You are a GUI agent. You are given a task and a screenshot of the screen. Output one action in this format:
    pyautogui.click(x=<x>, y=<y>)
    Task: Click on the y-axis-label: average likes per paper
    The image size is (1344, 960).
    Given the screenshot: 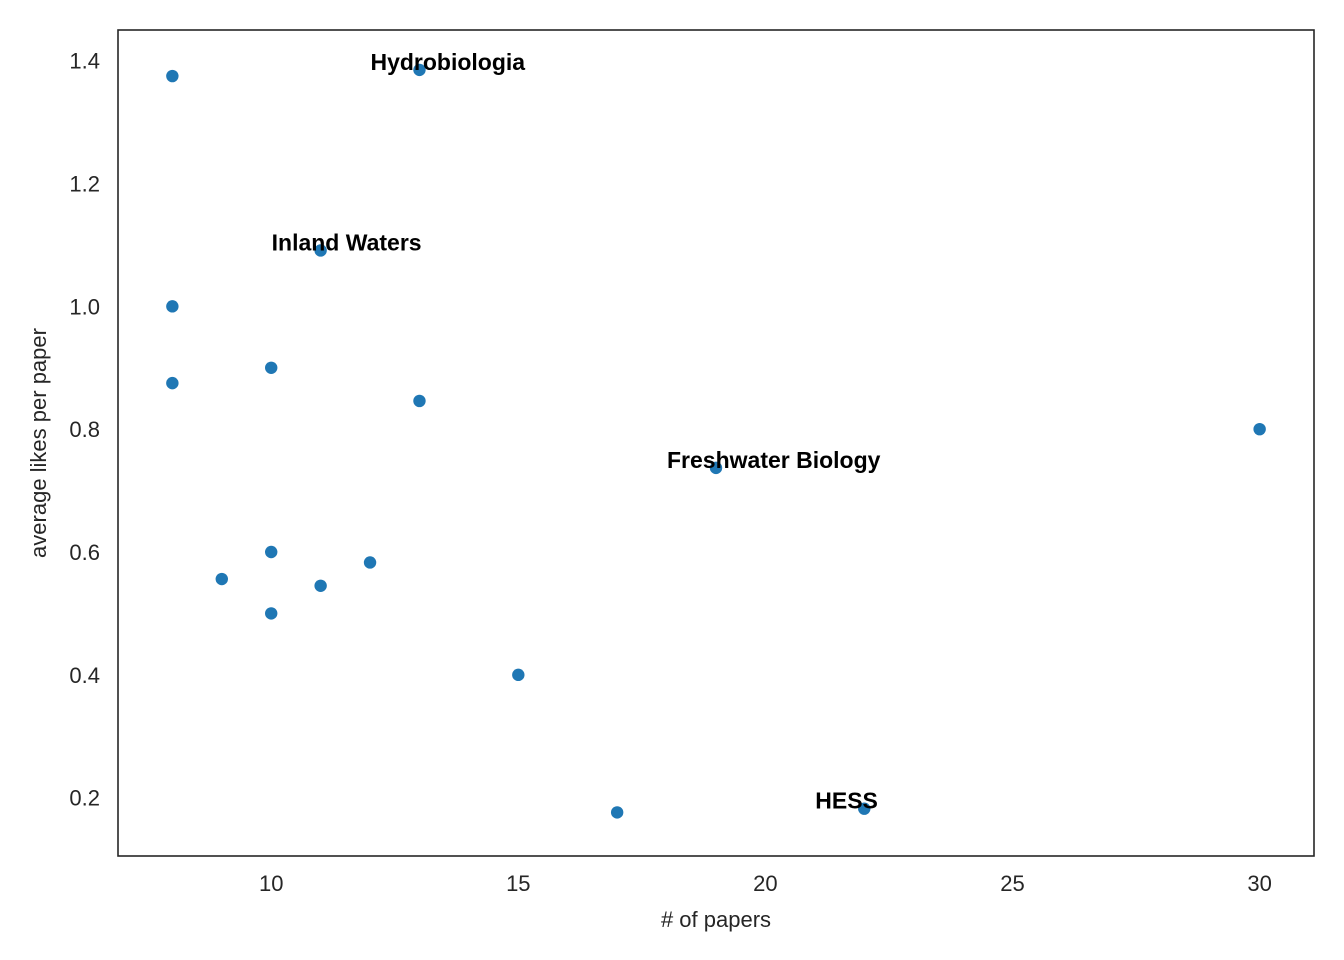 What is the action you would take?
    pyautogui.click(x=38, y=443)
    